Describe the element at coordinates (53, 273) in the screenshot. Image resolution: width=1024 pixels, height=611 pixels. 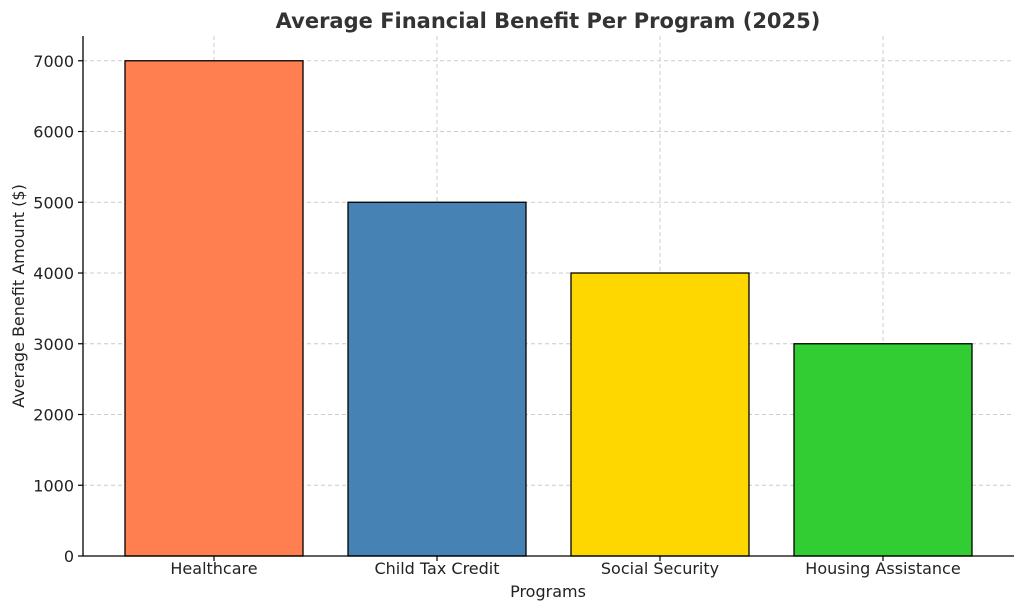
I see `y-tick-label: 4000` at that location.